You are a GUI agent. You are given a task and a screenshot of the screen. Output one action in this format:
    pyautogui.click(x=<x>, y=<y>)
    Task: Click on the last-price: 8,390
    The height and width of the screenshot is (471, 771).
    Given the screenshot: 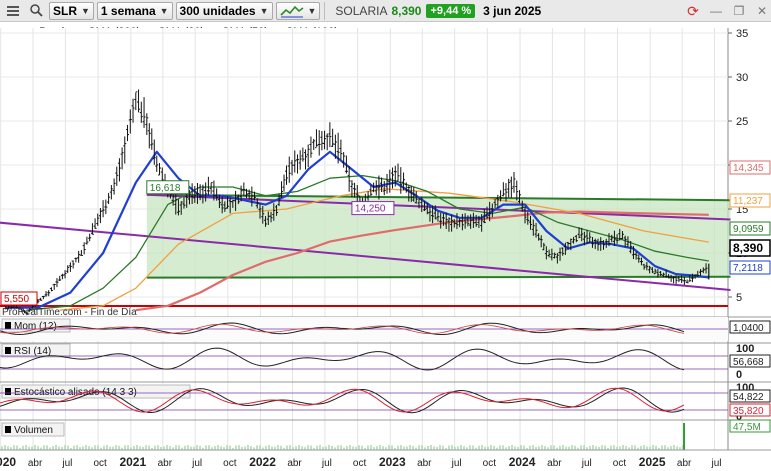 What is the action you would take?
    pyautogui.click(x=406, y=10)
    